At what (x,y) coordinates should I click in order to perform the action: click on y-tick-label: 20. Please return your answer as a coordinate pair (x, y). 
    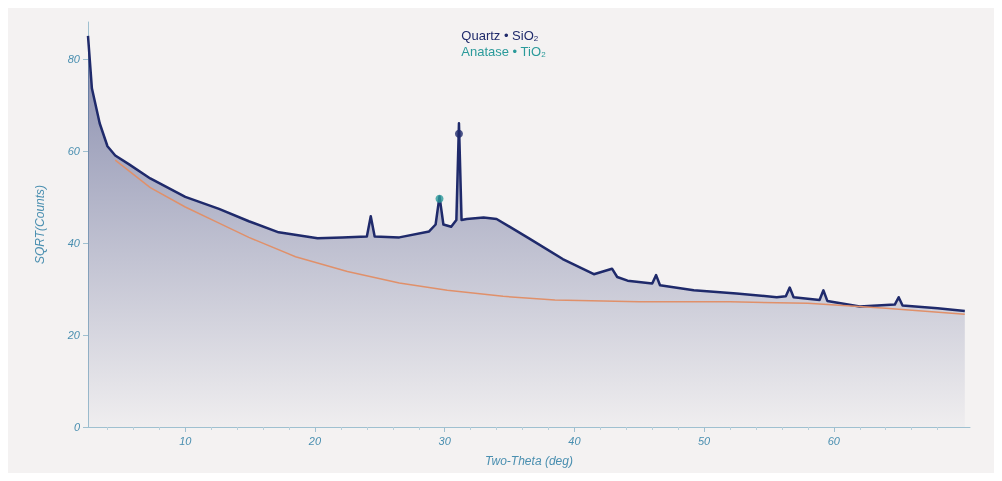
    Looking at the image, I should click on (73, 334).